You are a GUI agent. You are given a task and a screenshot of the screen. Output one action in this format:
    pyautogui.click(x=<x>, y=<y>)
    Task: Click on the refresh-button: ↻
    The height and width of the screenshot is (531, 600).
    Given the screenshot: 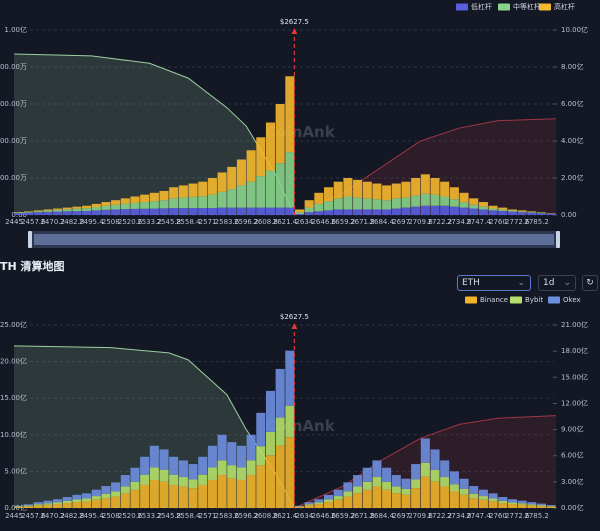 What is the action you would take?
    pyautogui.click(x=590, y=283)
    